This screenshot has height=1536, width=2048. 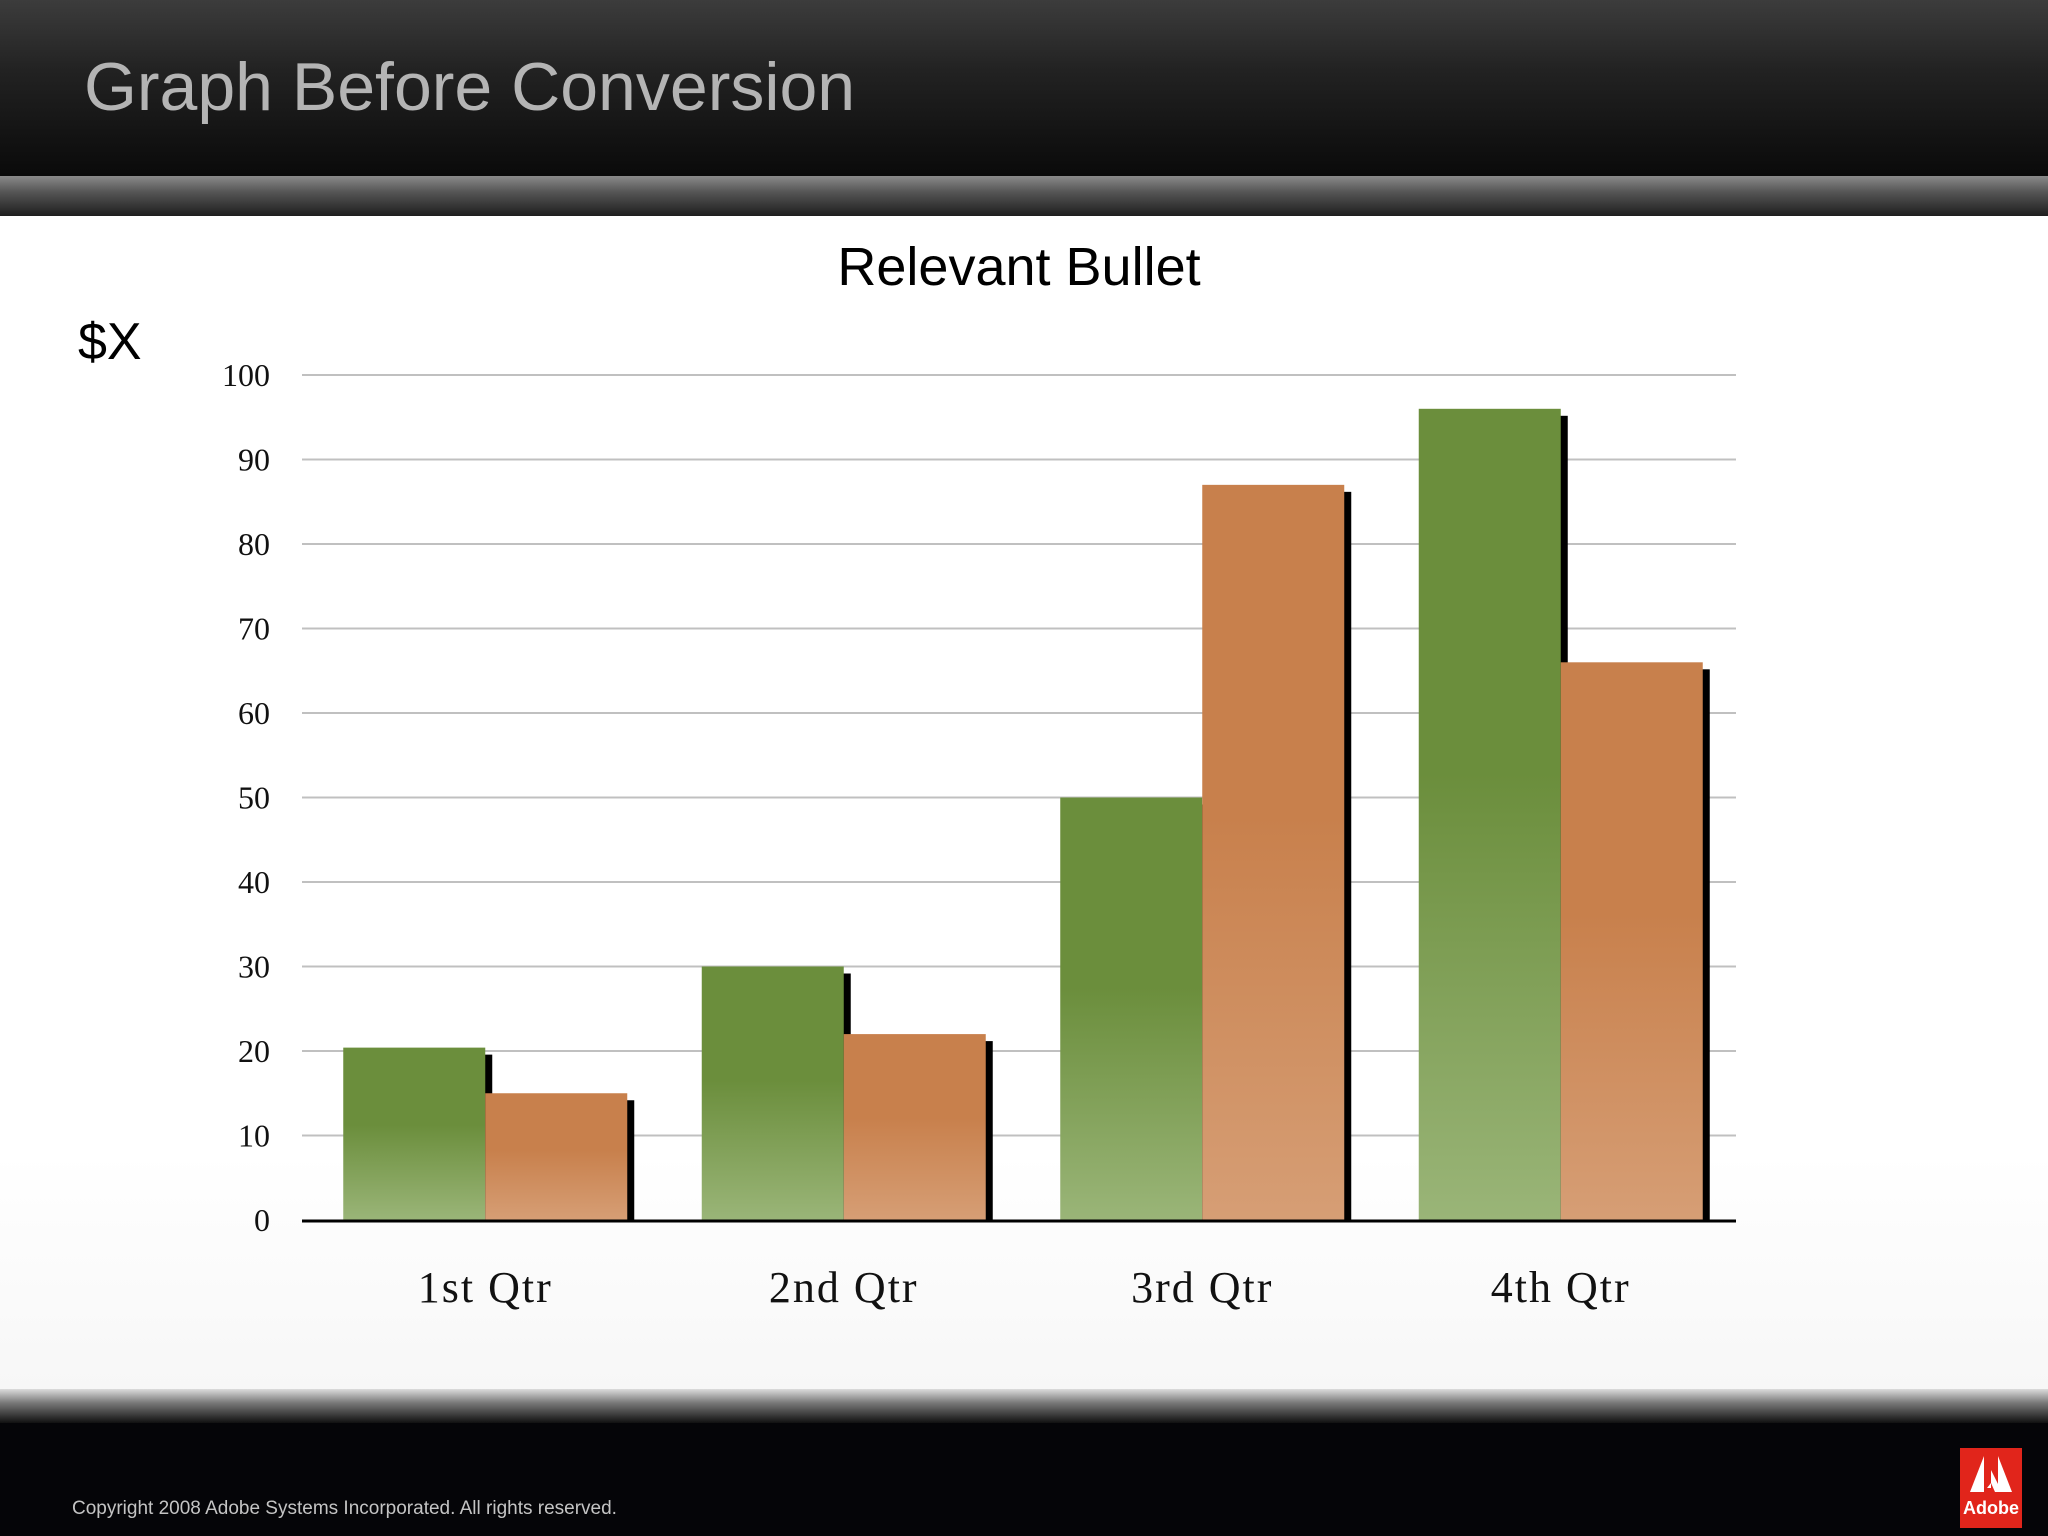 I want to click on chart-title: Relevant Bullet, so click(x=1019, y=267).